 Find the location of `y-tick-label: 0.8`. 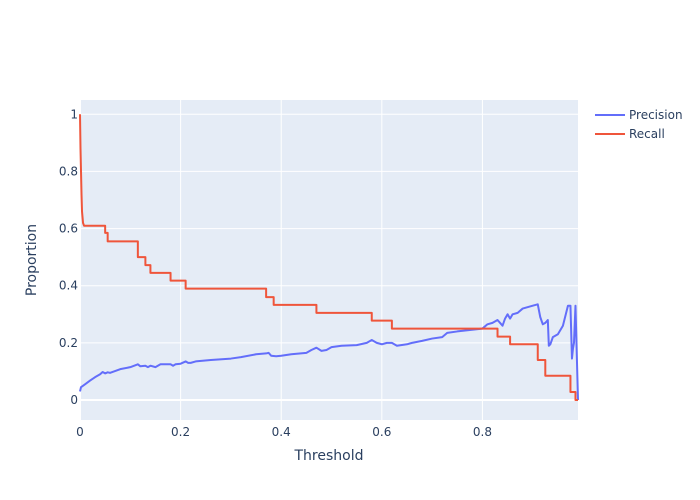

y-tick-label: 0.8 is located at coordinates (68, 171).